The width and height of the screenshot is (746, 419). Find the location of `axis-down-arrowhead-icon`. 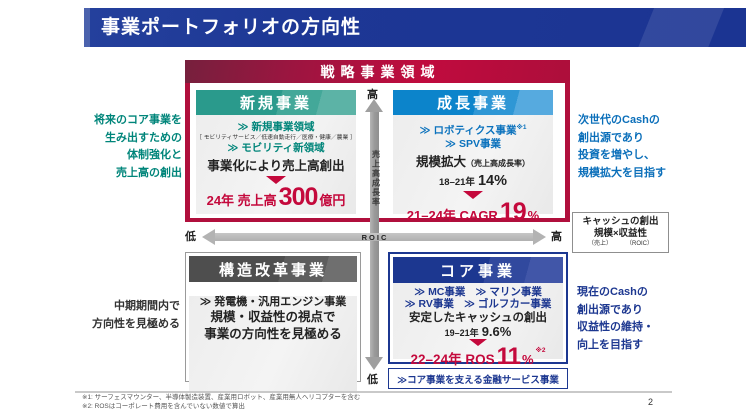

axis-down-arrowhead-icon is located at coordinates (374, 363).